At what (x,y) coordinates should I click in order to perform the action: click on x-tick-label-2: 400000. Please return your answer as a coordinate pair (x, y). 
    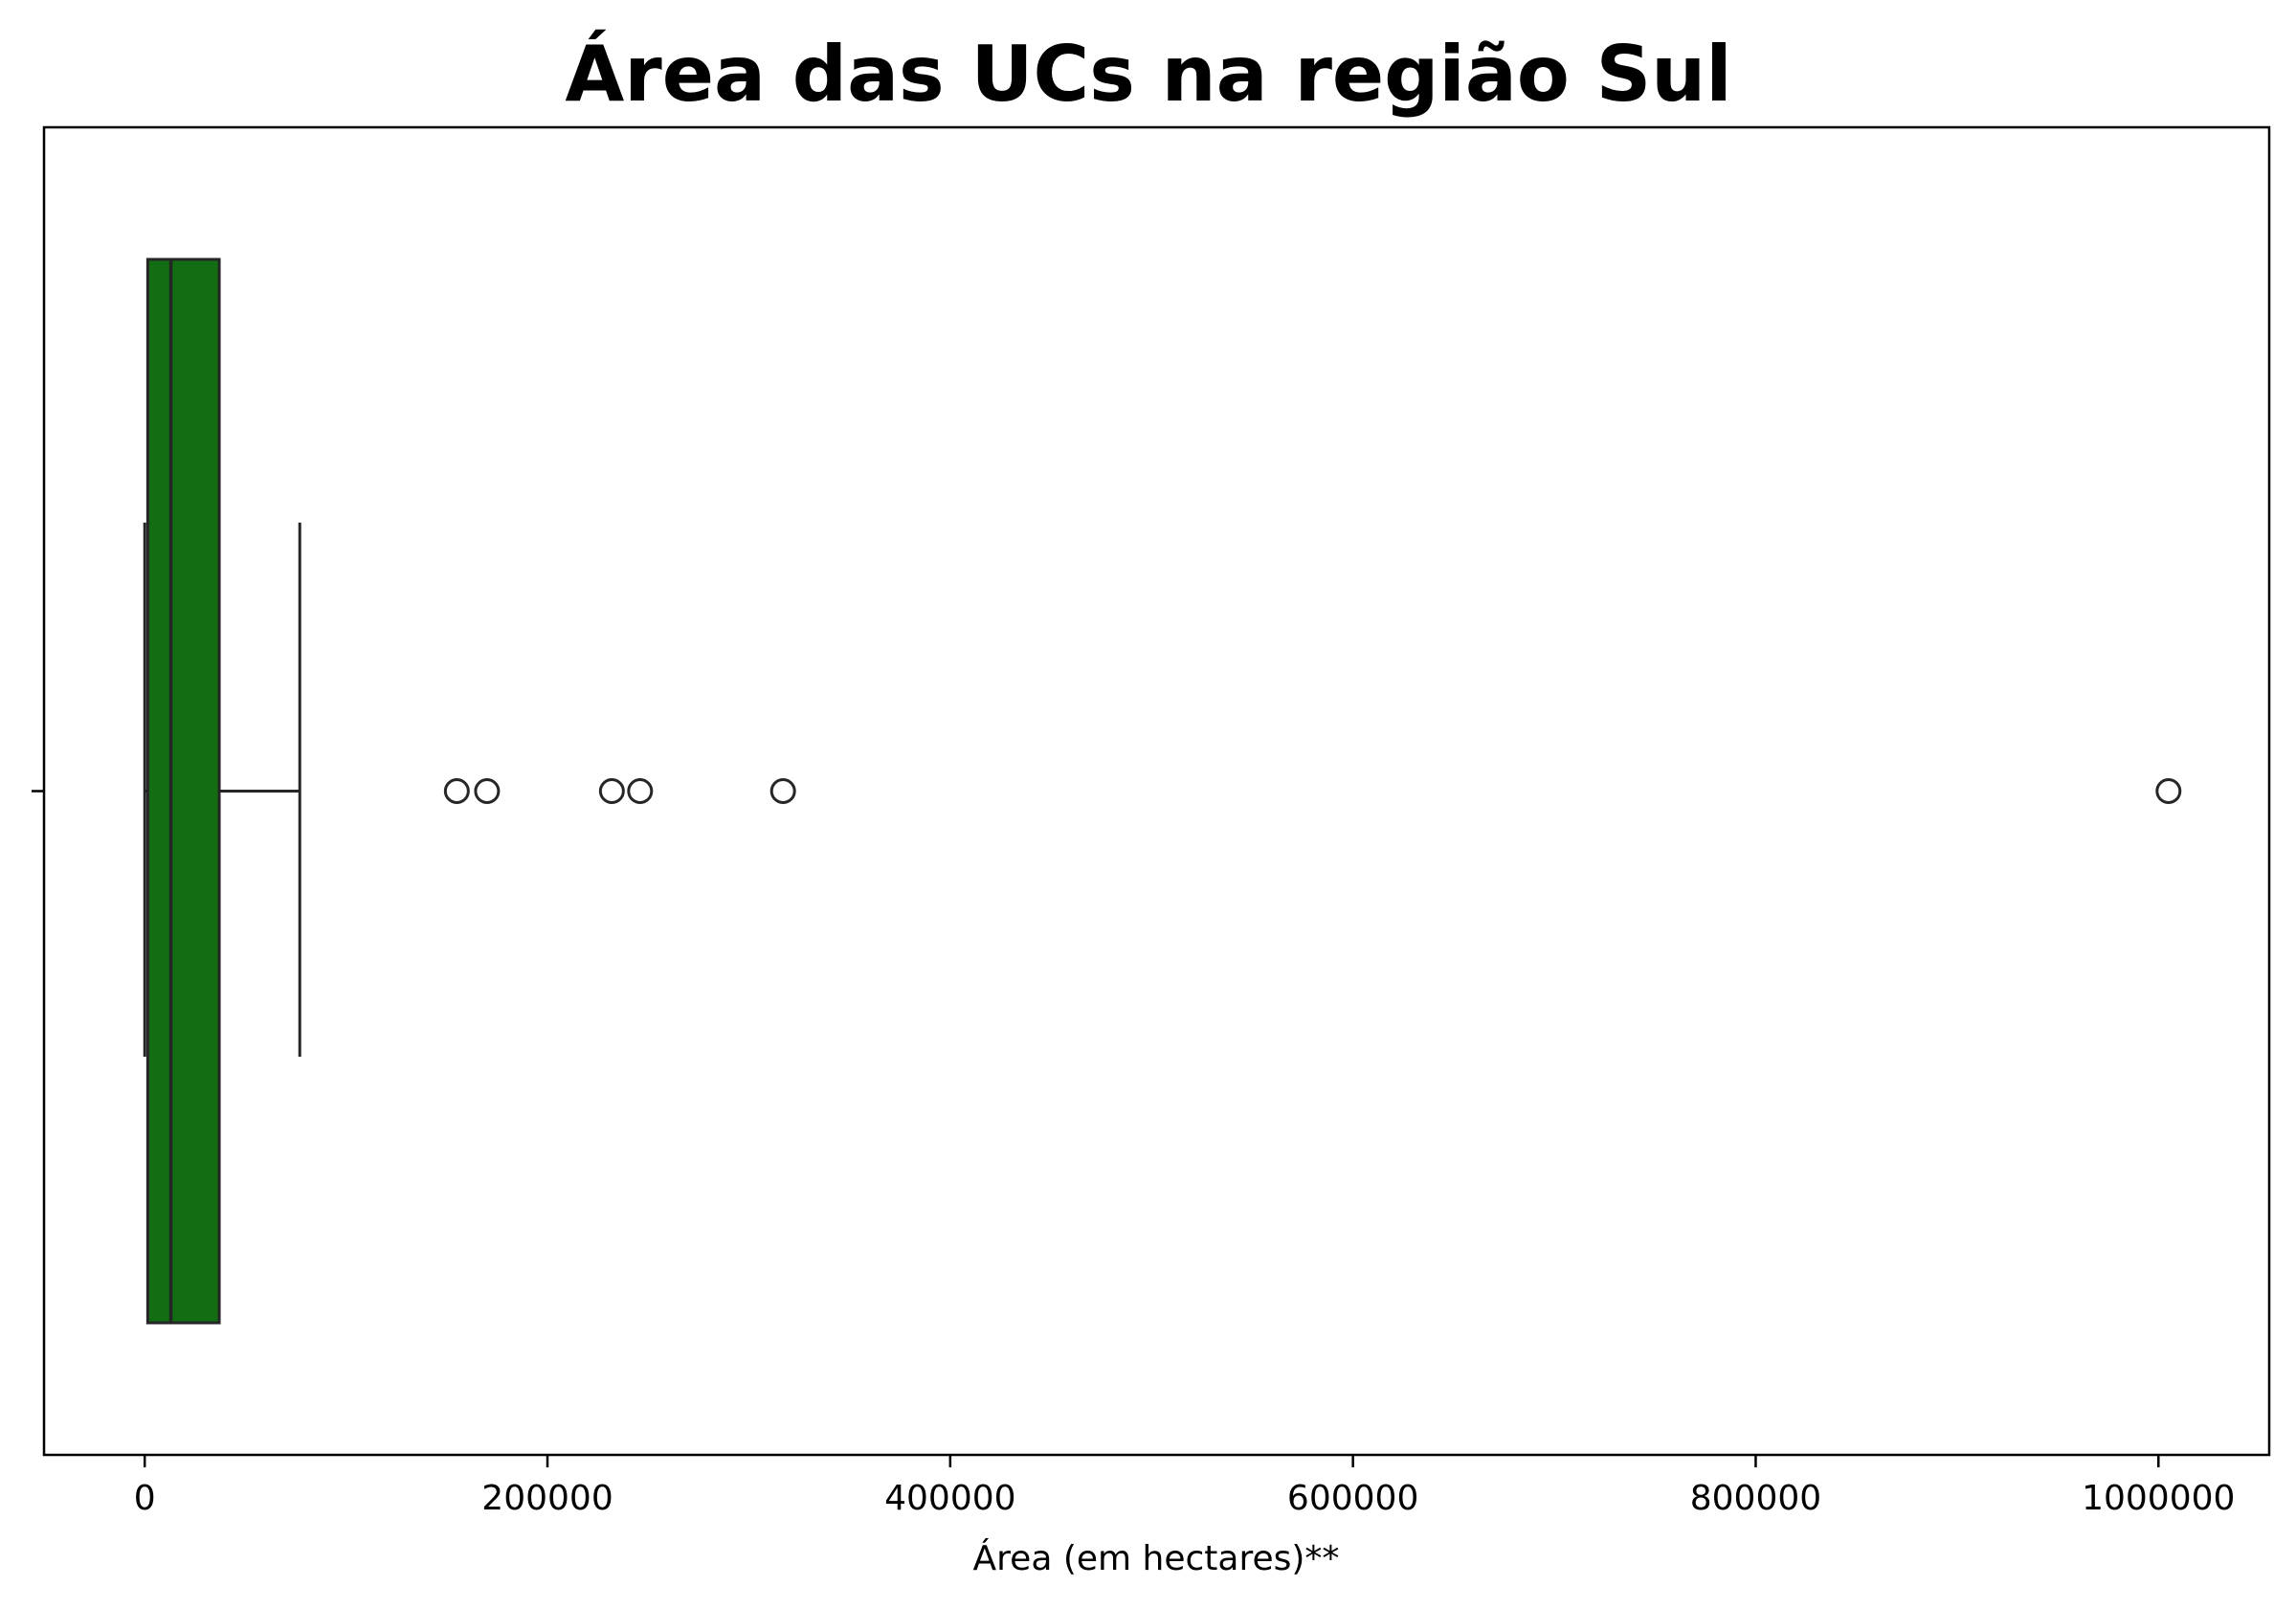
    Looking at the image, I should click on (949, 1498).